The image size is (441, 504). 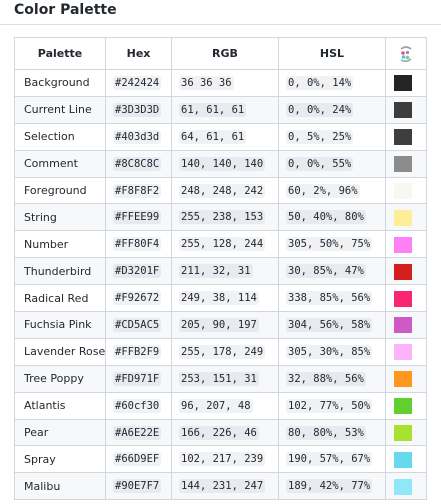 What do you see at coordinates (225, 405) in the screenshot?
I see `rgb-cell: 96, 207, 48` at bounding box center [225, 405].